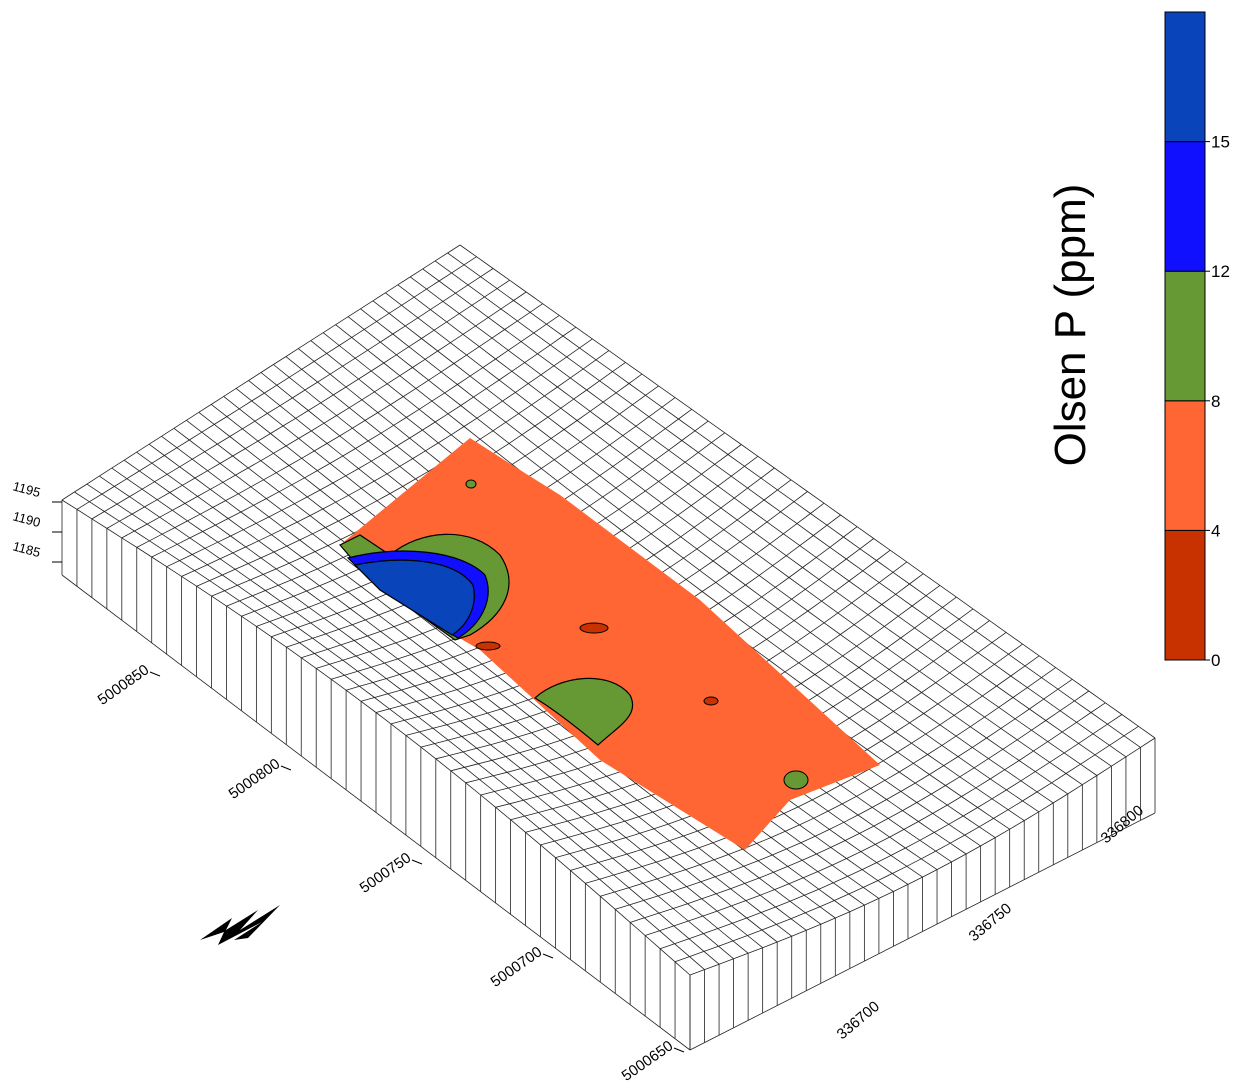 This screenshot has width=1243, height=1084. Describe the element at coordinates (124, 684) in the screenshot. I see `northing-tick-label: 5000850` at that location.